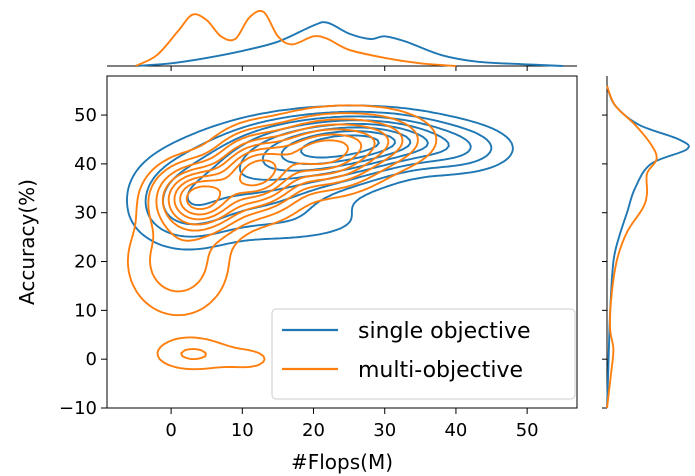 This screenshot has height=476, width=695. What do you see at coordinates (85, 115) in the screenshot?
I see `y-tick-label: 50` at bounding box center [85, 115].